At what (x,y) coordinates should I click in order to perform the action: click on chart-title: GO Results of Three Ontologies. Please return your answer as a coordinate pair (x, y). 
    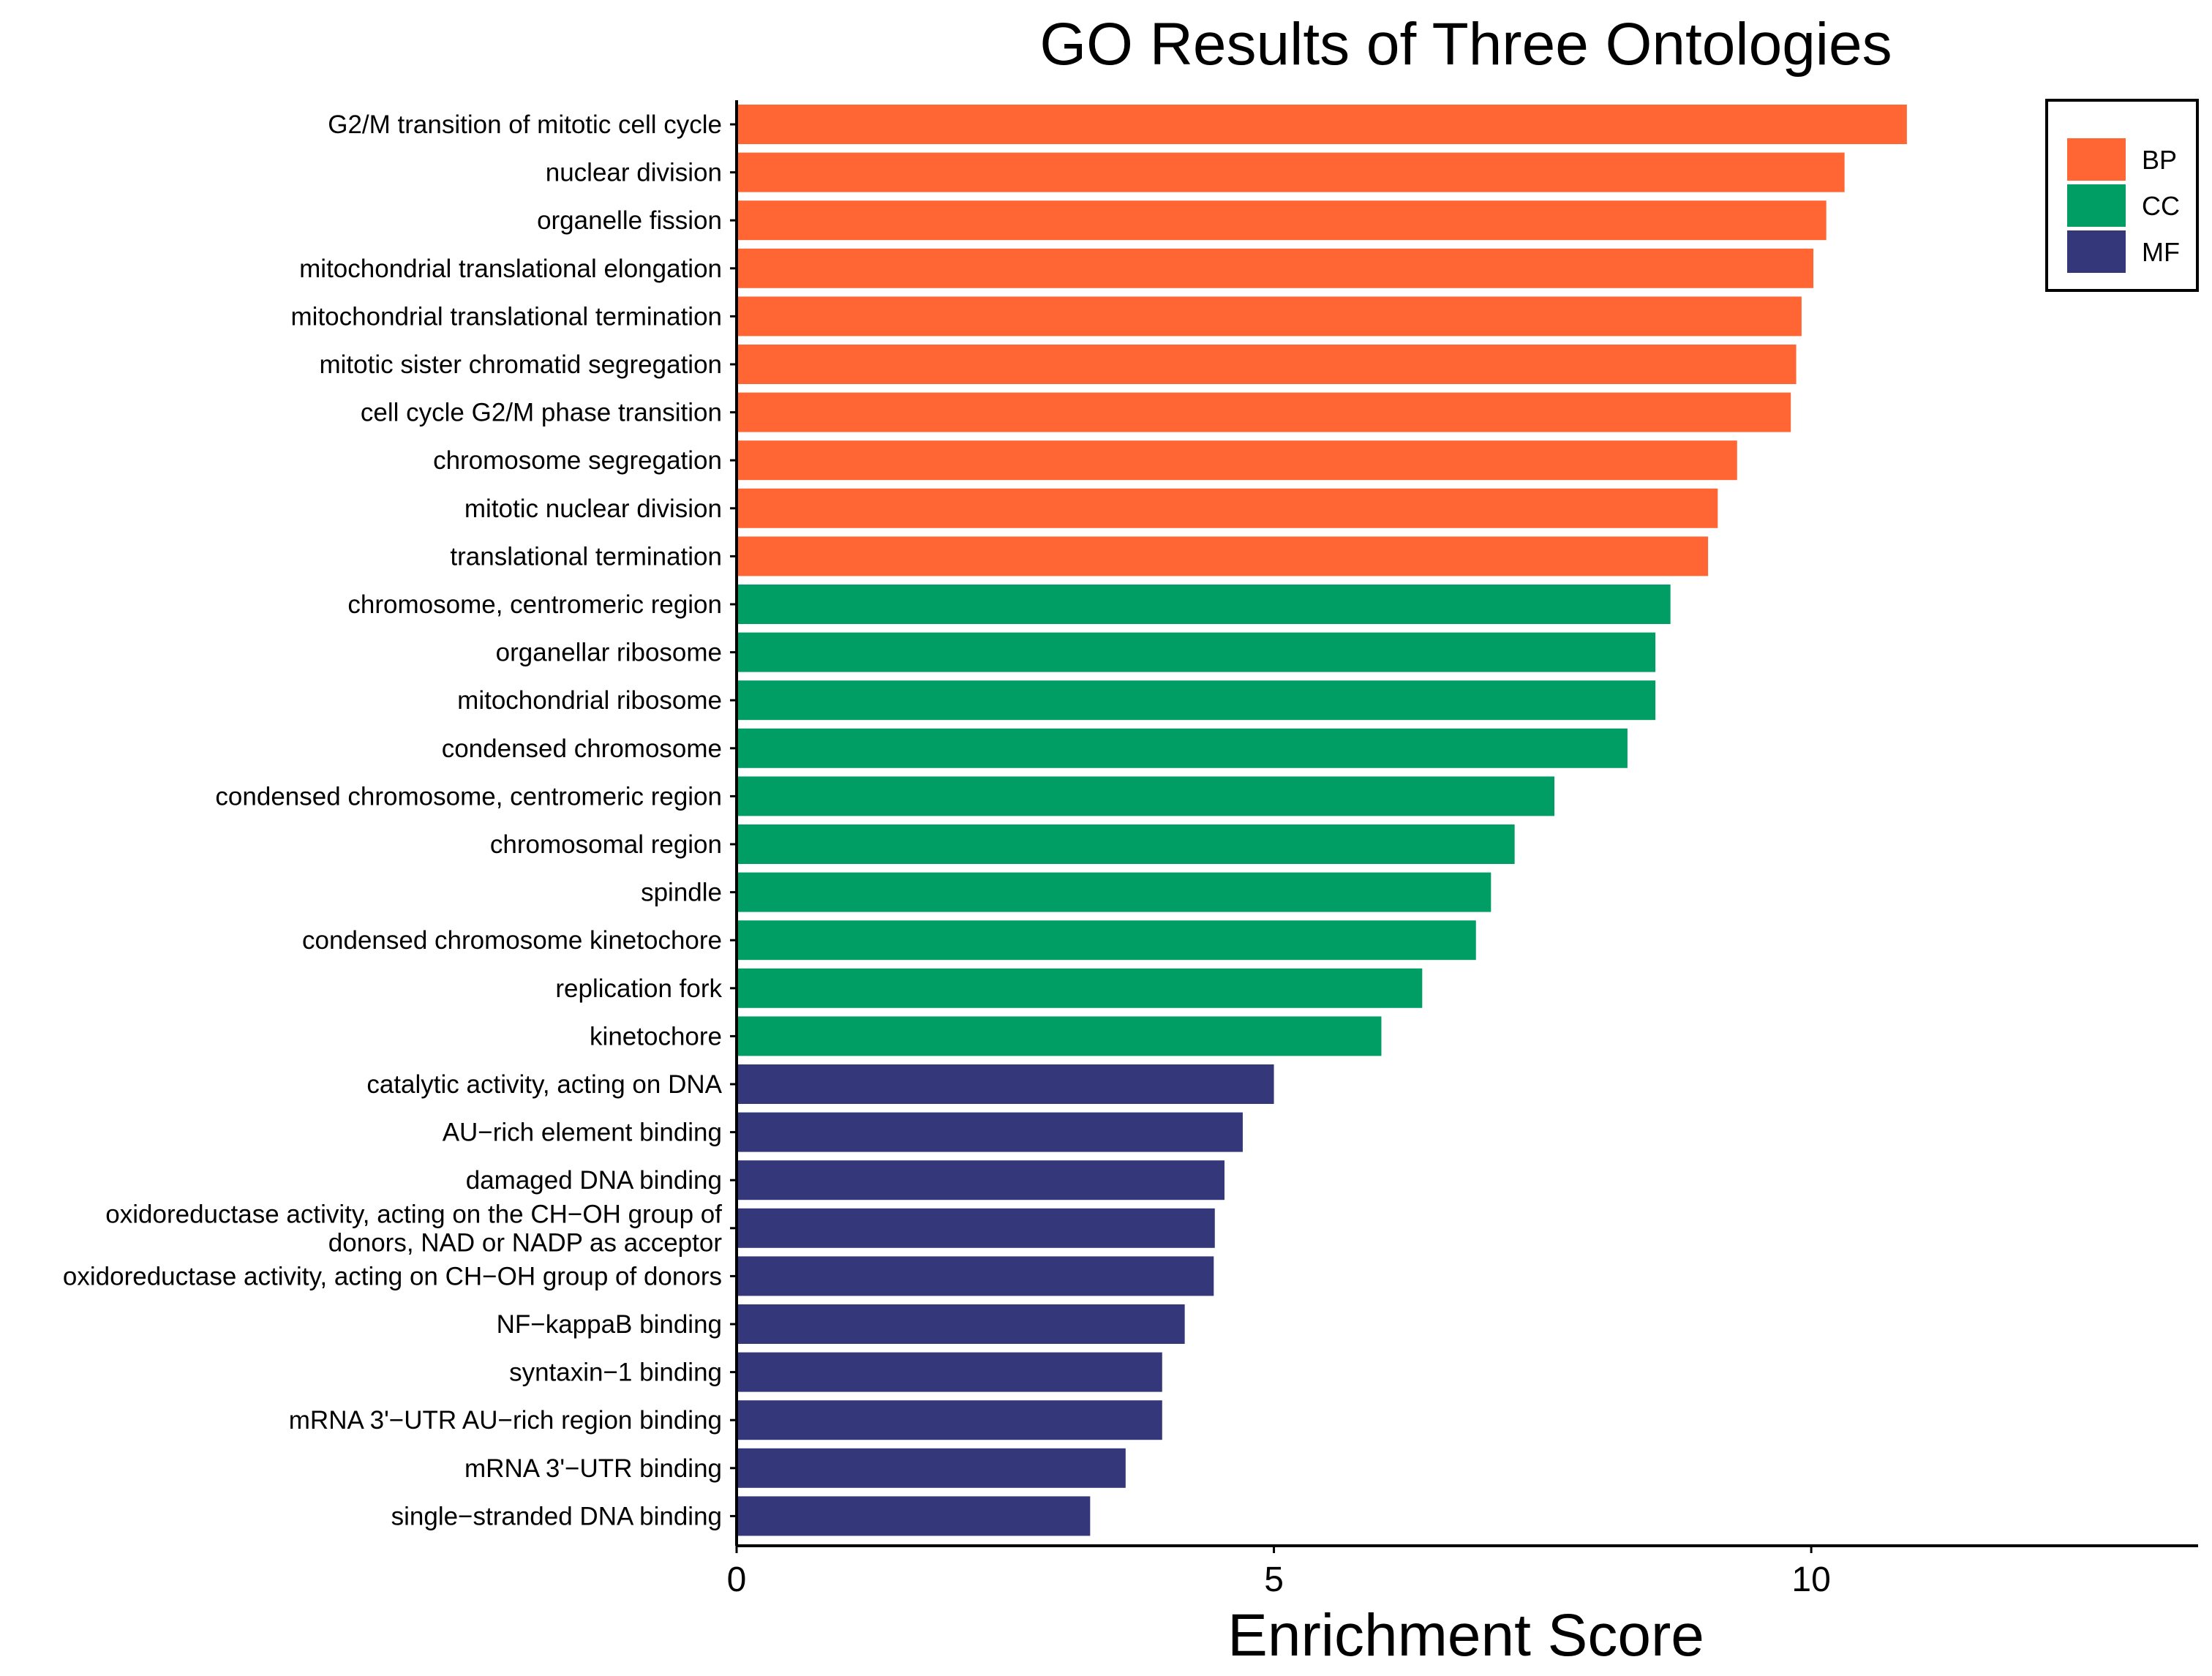
    Looking at the image, I should click on (1465, 44).